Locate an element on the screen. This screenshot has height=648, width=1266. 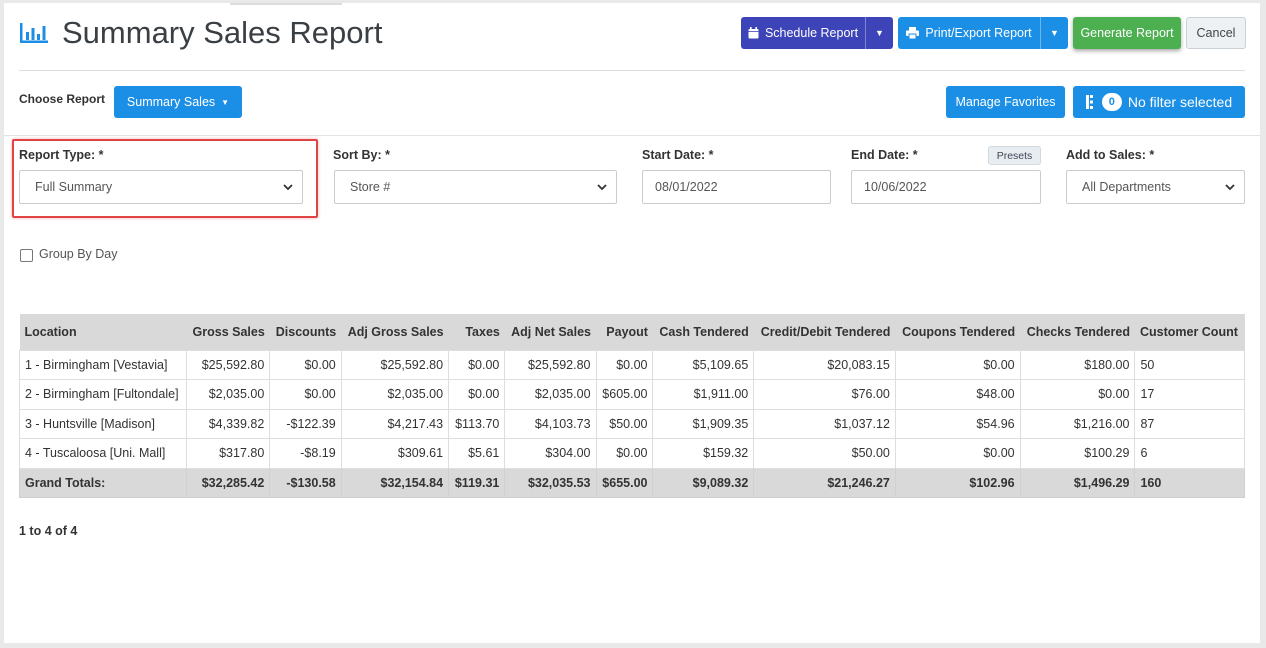
end-date-input: 10/06/2022 is located at coordinates (946, 187).